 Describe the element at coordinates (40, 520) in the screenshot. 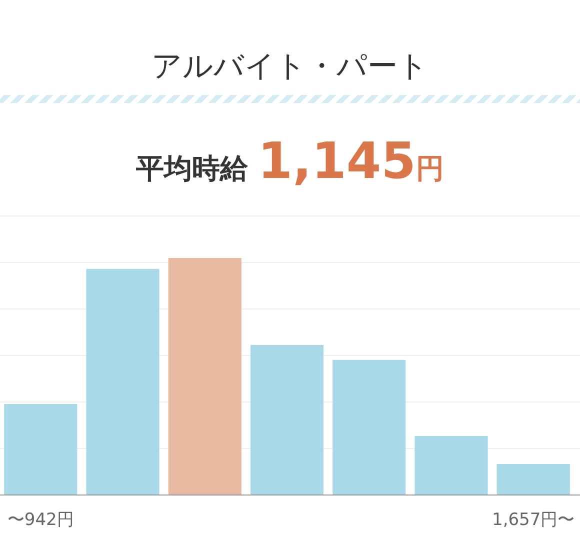

I see `x-tick-label: 〜942円` at that location.